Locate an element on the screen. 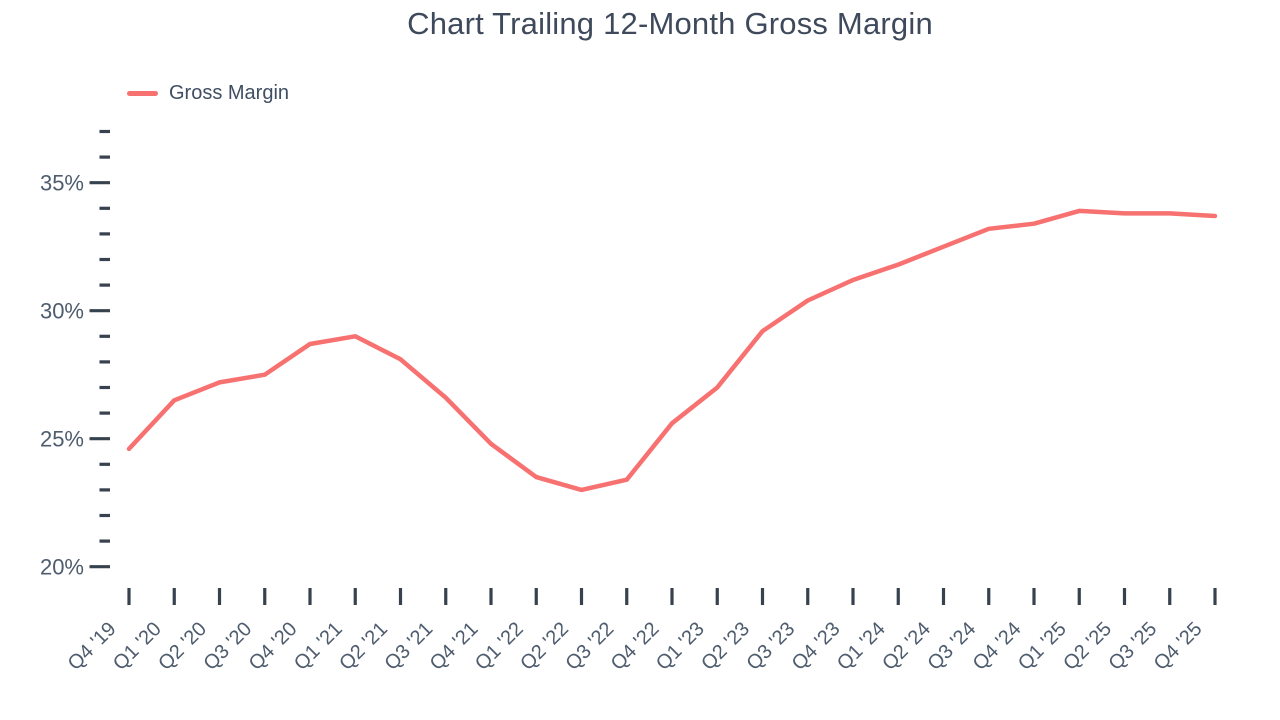 The height and width of the screenshot is (720, 1280). x-axis-tick-label: Q4 '21 is located at coordinates (454, 646).